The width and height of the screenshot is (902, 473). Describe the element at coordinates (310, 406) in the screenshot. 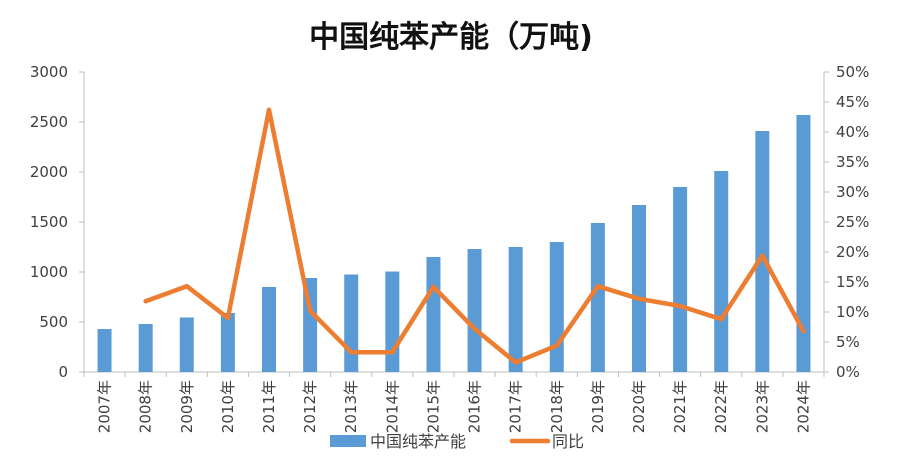

I see `x-tick-label: 2012年` at that location.